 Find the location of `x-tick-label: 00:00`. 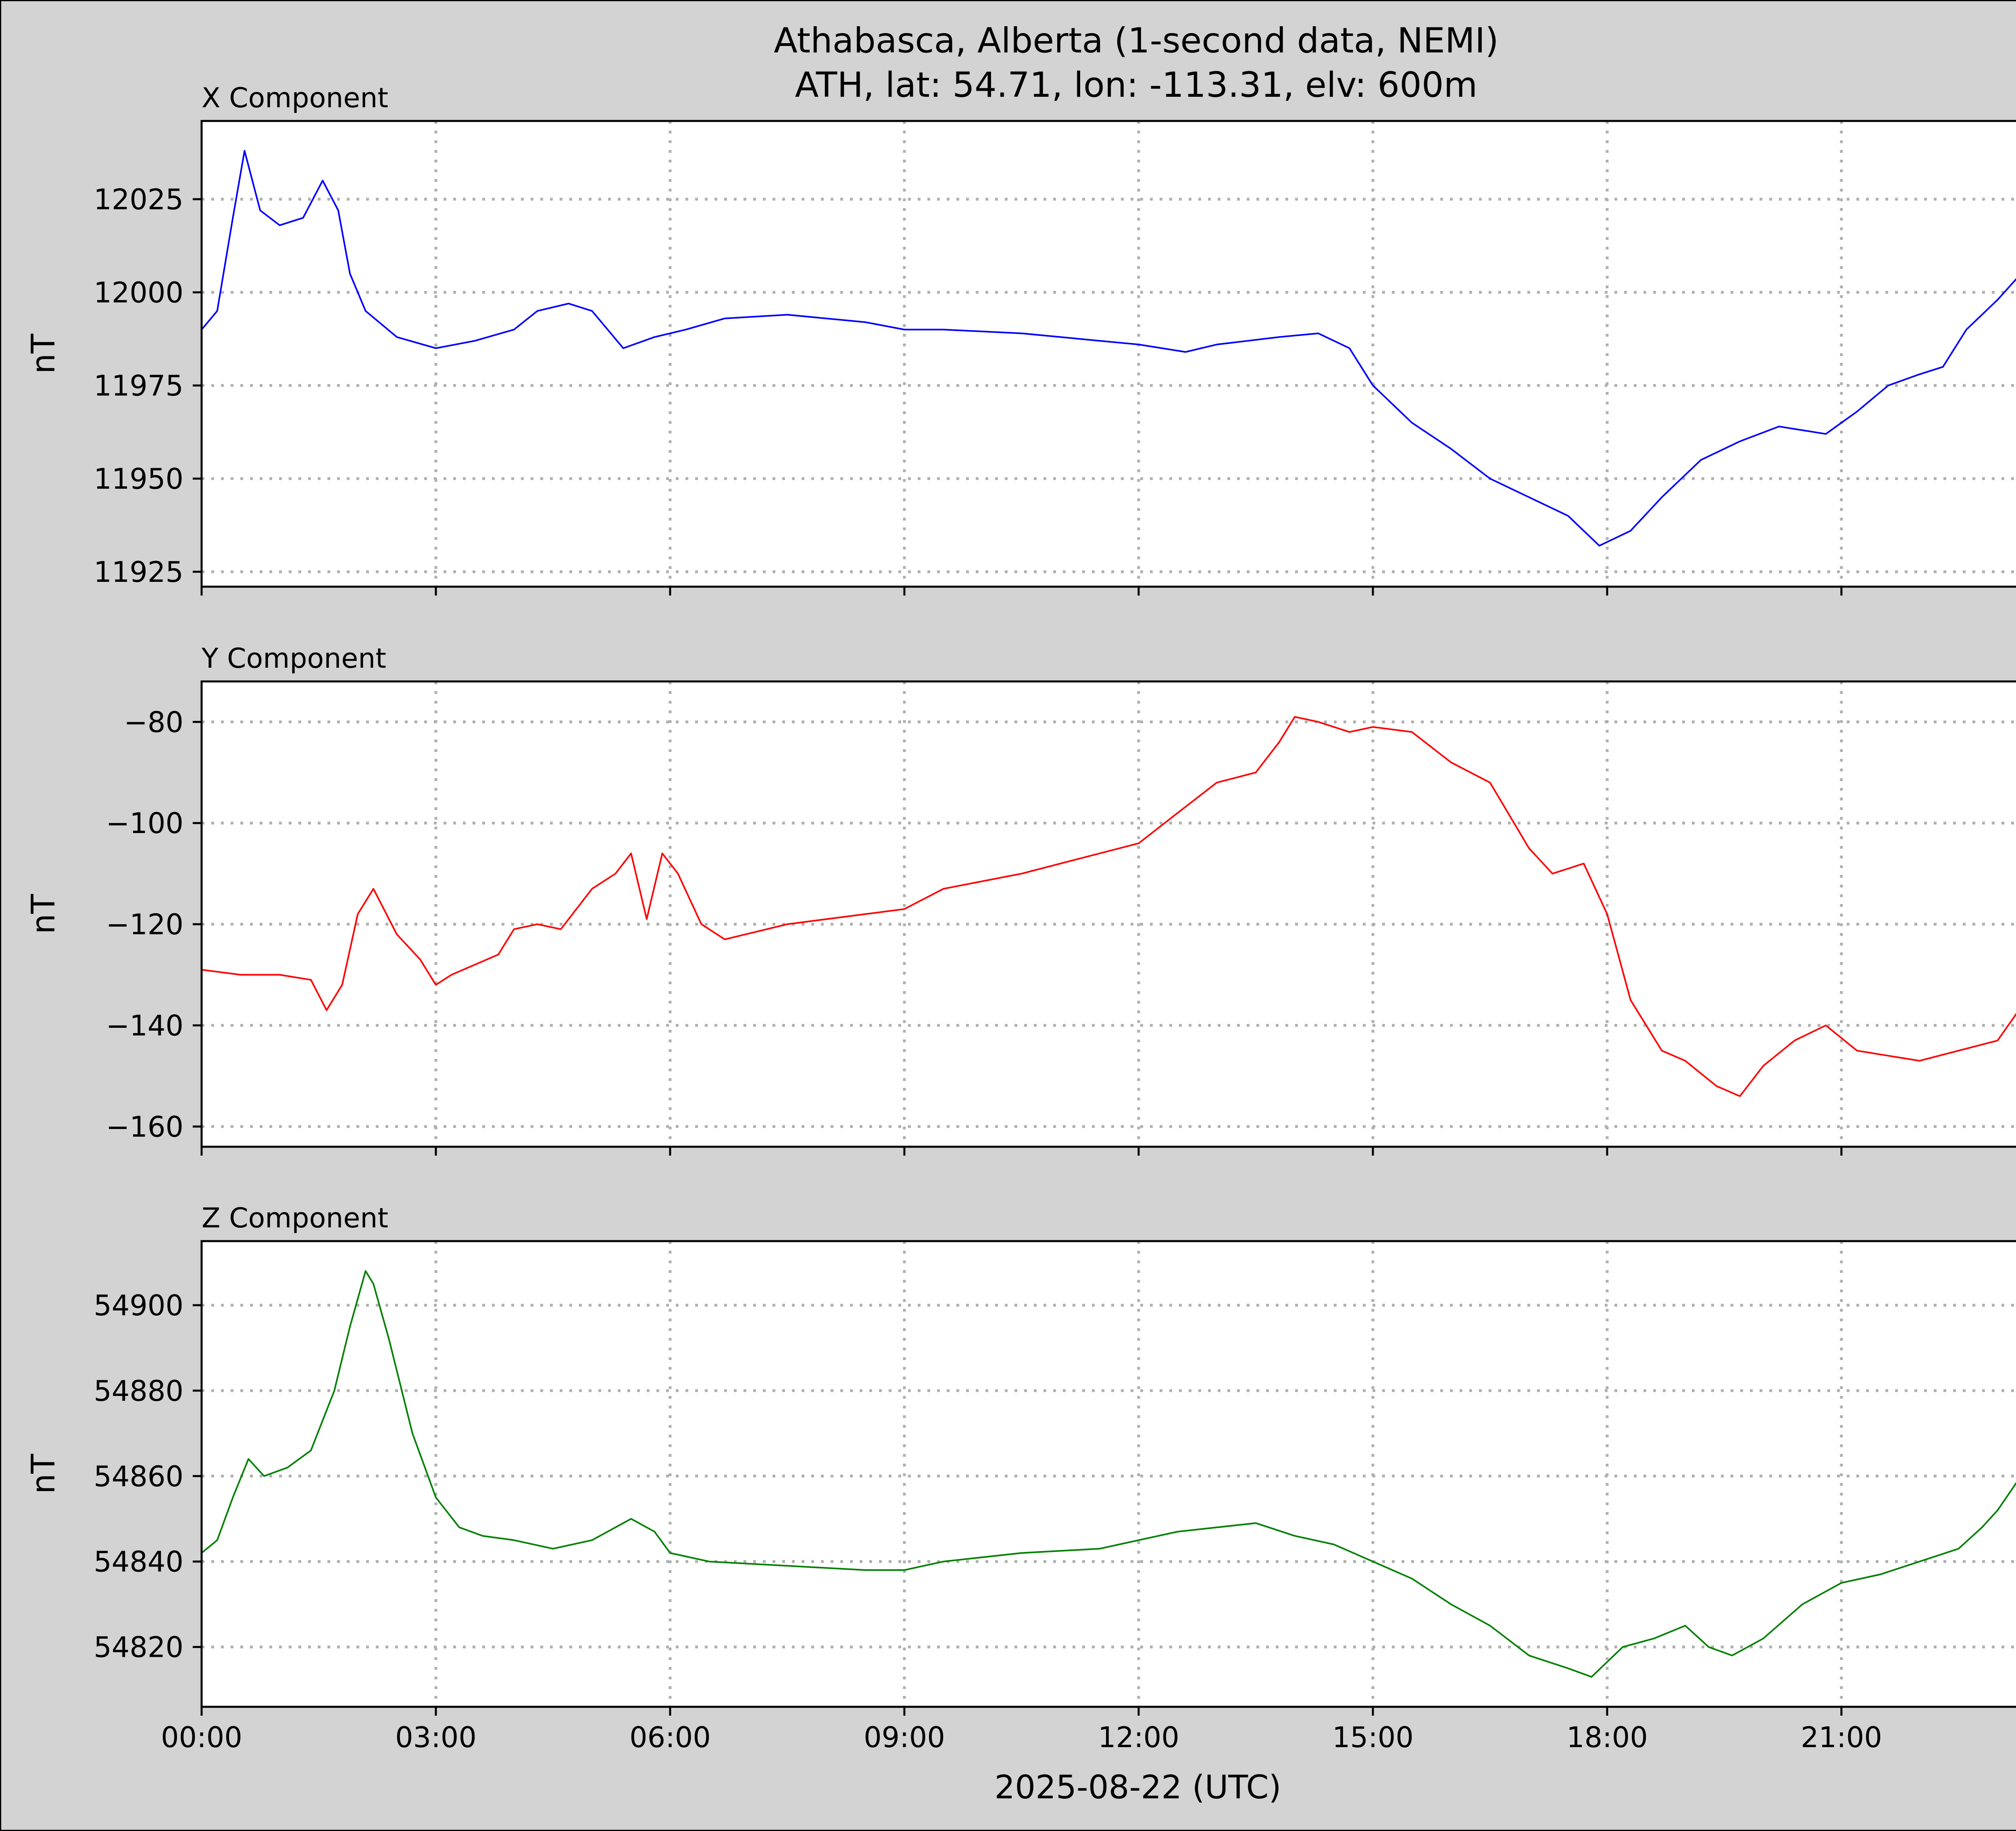

x-tick-label: 00:00 is located at coordinates (201, 1737).